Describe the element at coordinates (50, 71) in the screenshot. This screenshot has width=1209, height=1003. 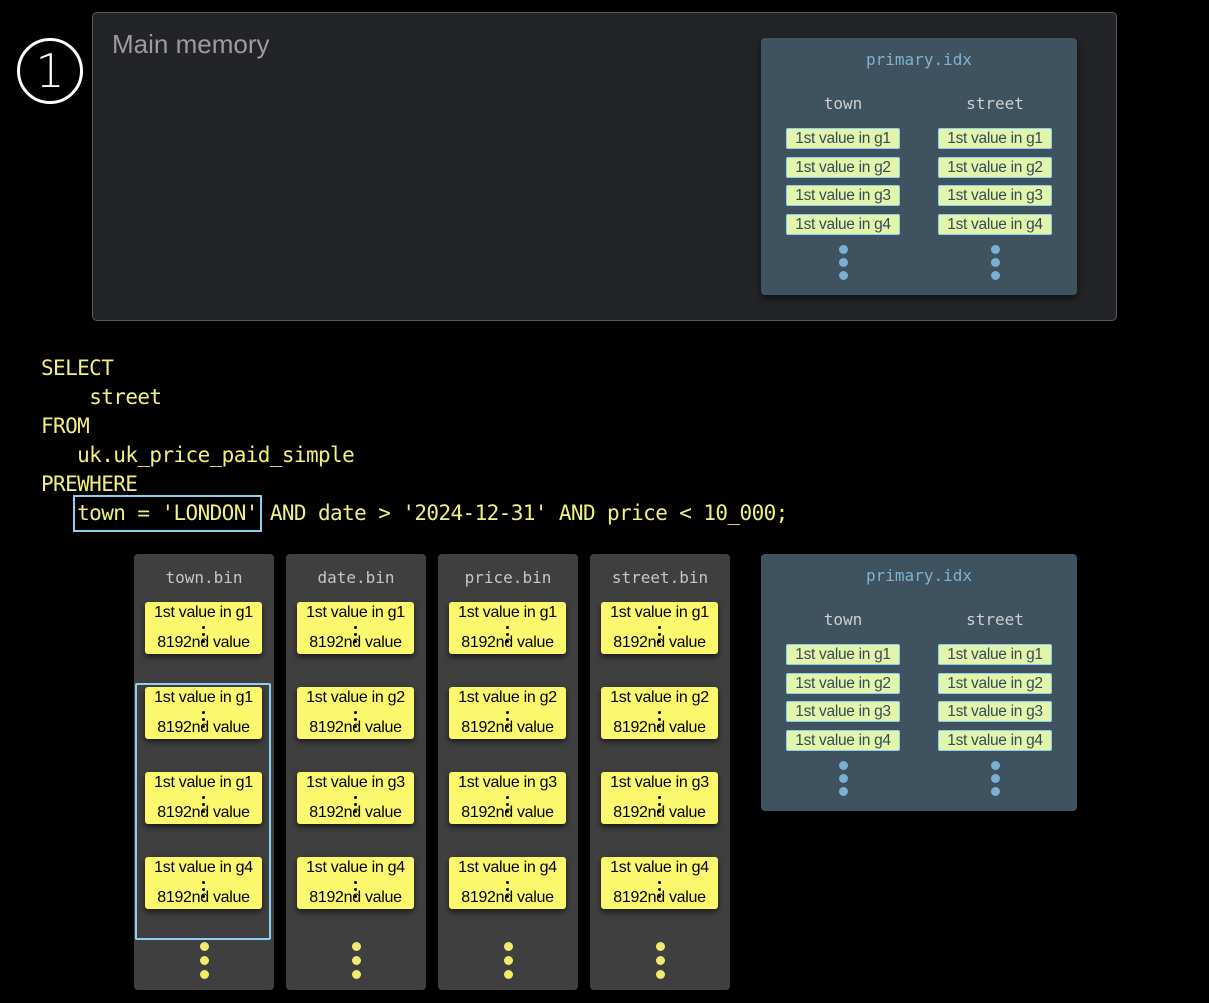
I see `step-number-badge: 1` at that location.